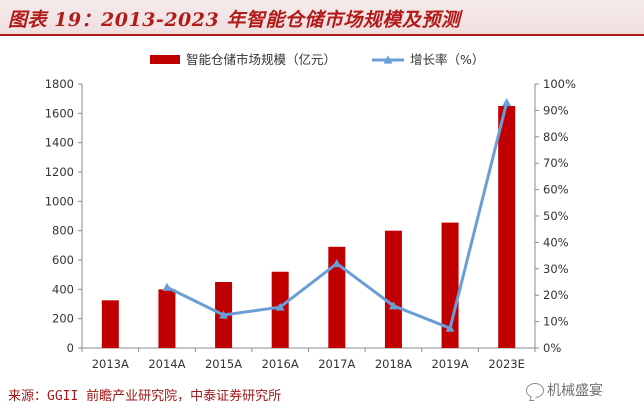  Describe the element at coordinates (110, 364) in the screenshot. I see `x-tick-label: 2013A` at that location.